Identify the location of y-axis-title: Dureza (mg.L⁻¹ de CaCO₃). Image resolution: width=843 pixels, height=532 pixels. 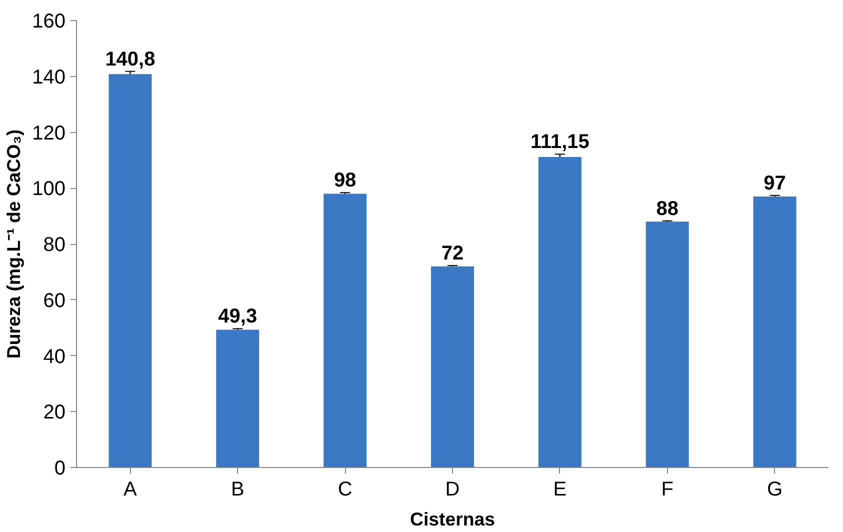
(13, 244).